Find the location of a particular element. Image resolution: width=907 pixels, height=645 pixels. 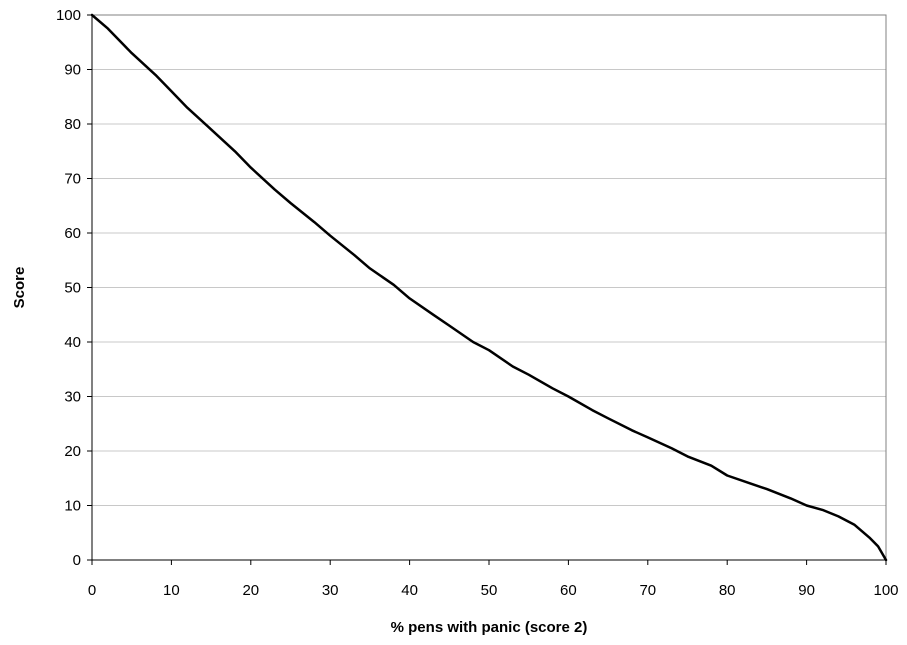

x-tick-label-40: 40 is located at coordinates (409, 590).